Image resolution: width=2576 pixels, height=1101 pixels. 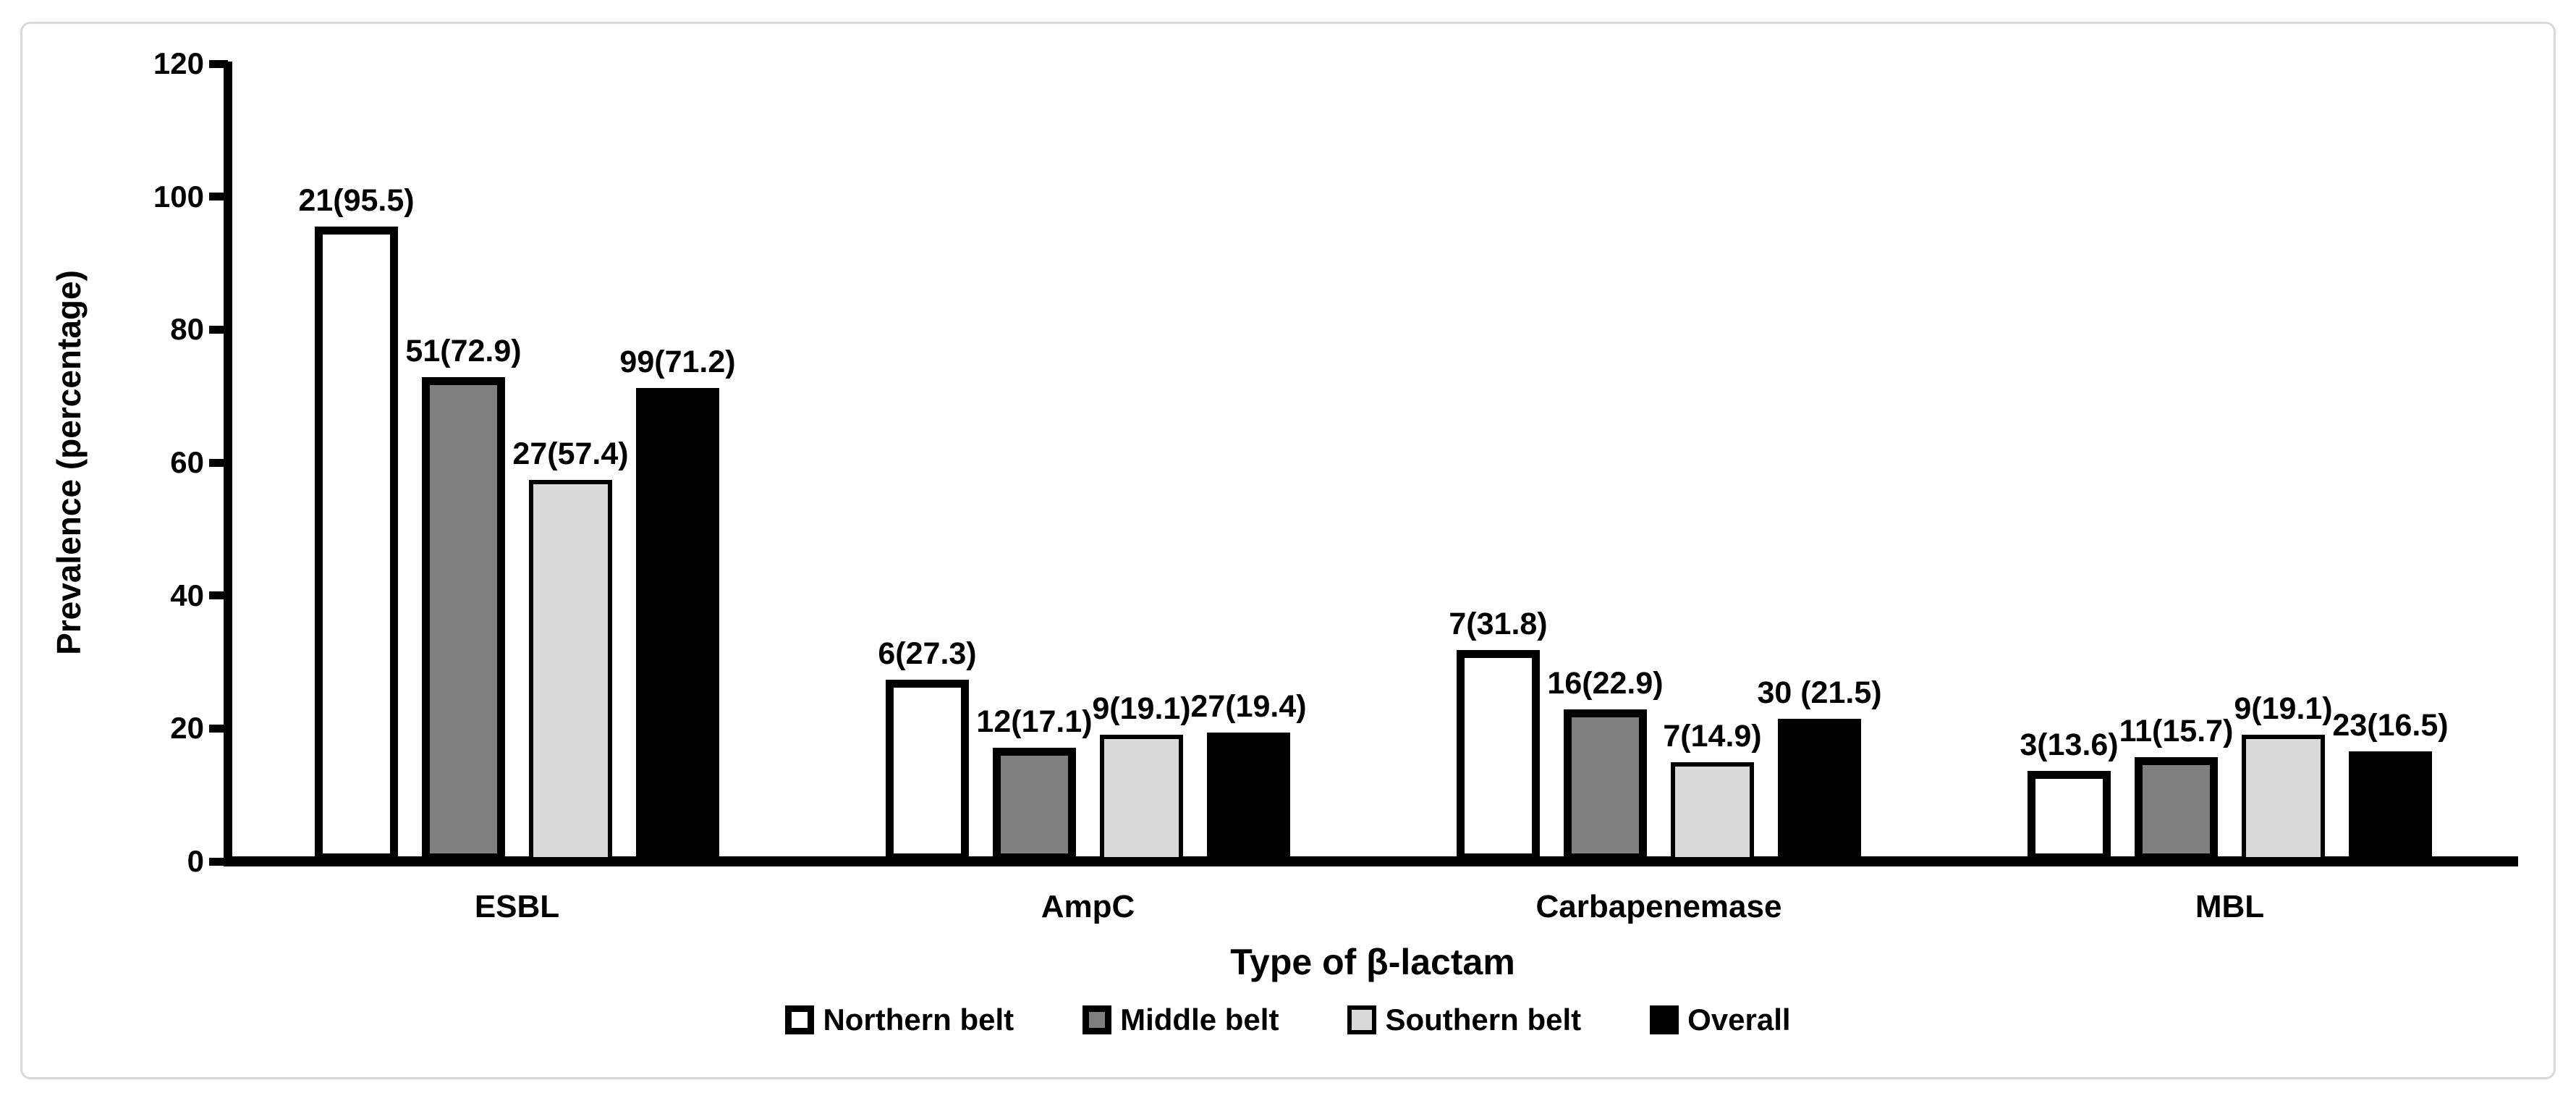 I want to click on bar-overall-ampc, so click(x=1248, y=797).